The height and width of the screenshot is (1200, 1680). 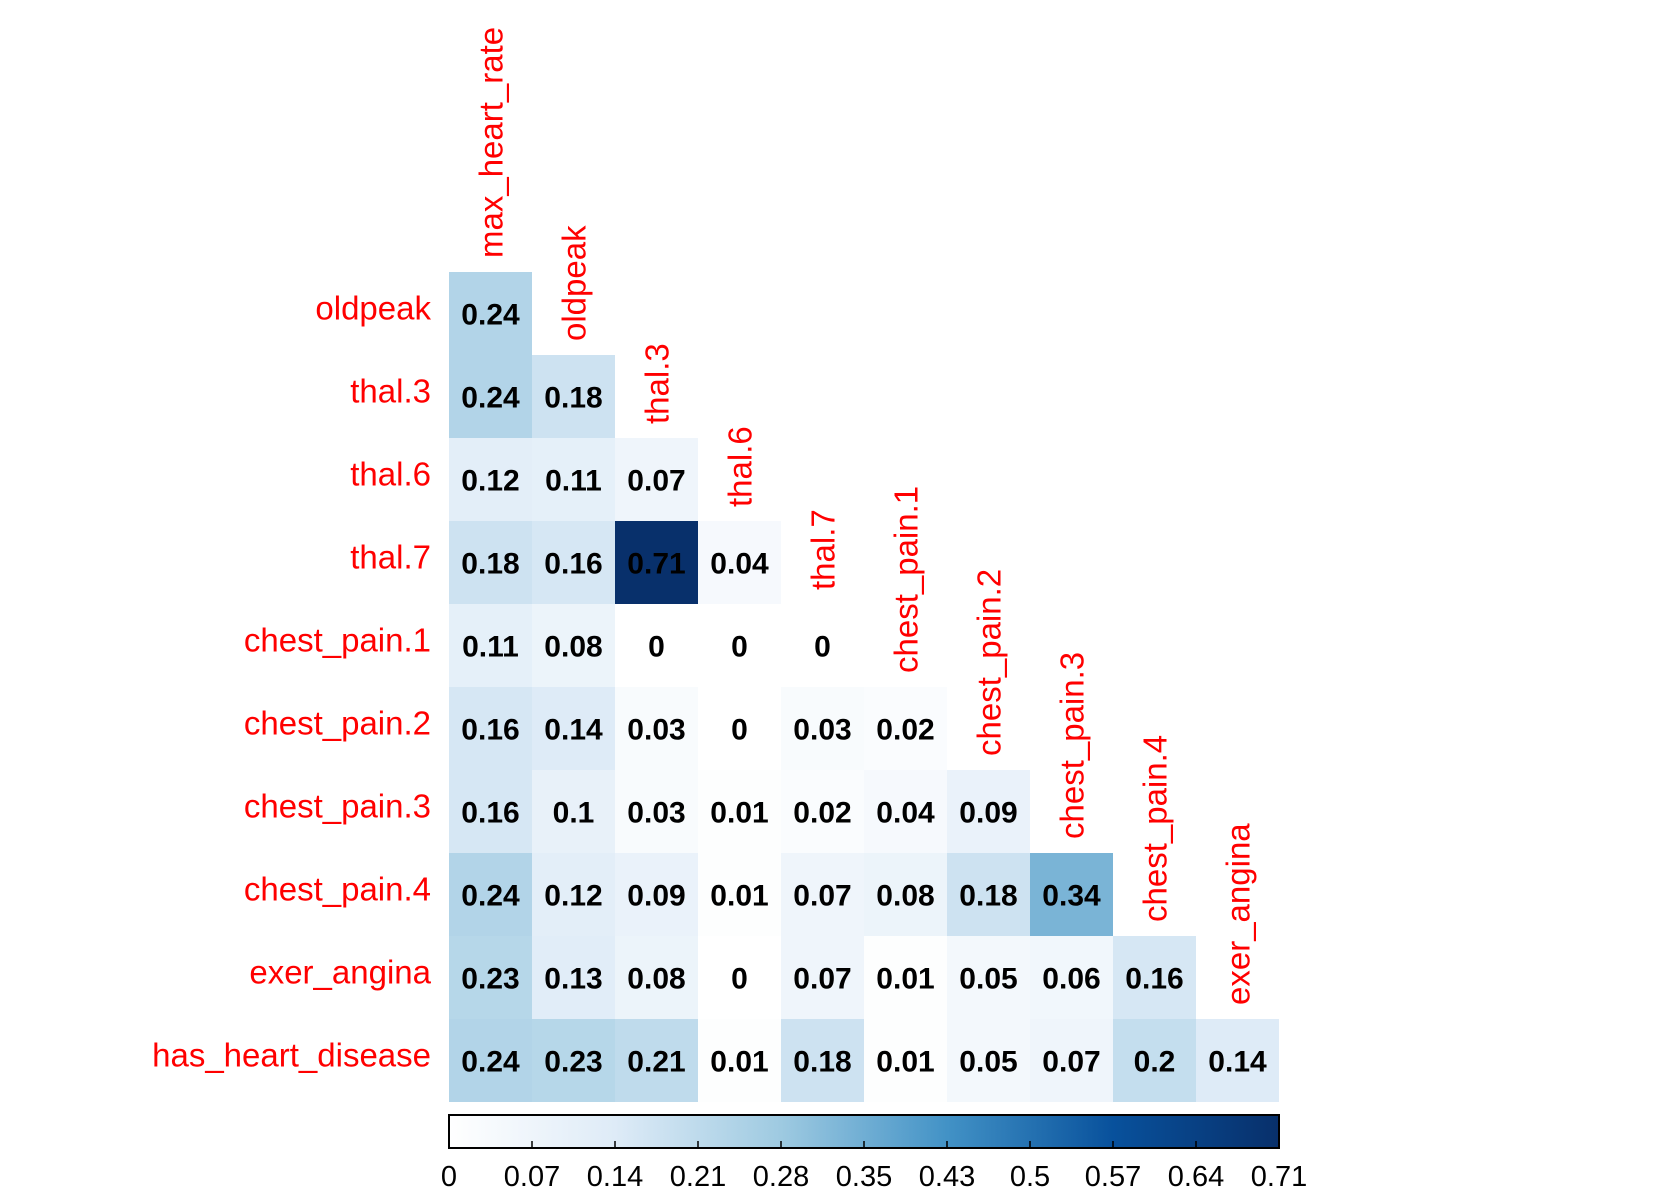 I want to click on cell-value-4-1: 0.08, so click(x=573, y=647).